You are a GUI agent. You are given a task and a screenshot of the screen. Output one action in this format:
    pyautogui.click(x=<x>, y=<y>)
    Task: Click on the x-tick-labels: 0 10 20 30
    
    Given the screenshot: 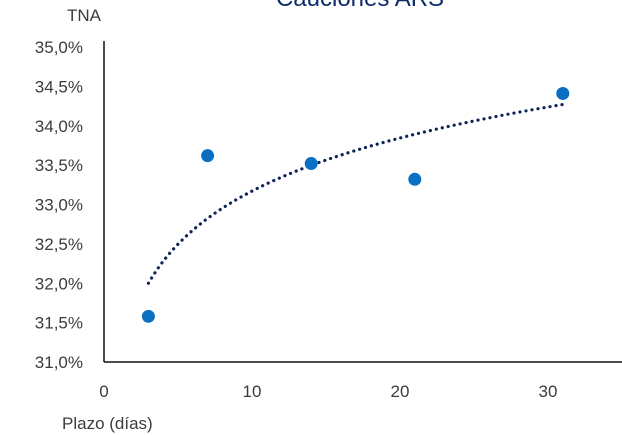 What is the action you would take?
    pyautogui.click(x=328, y=391)
    